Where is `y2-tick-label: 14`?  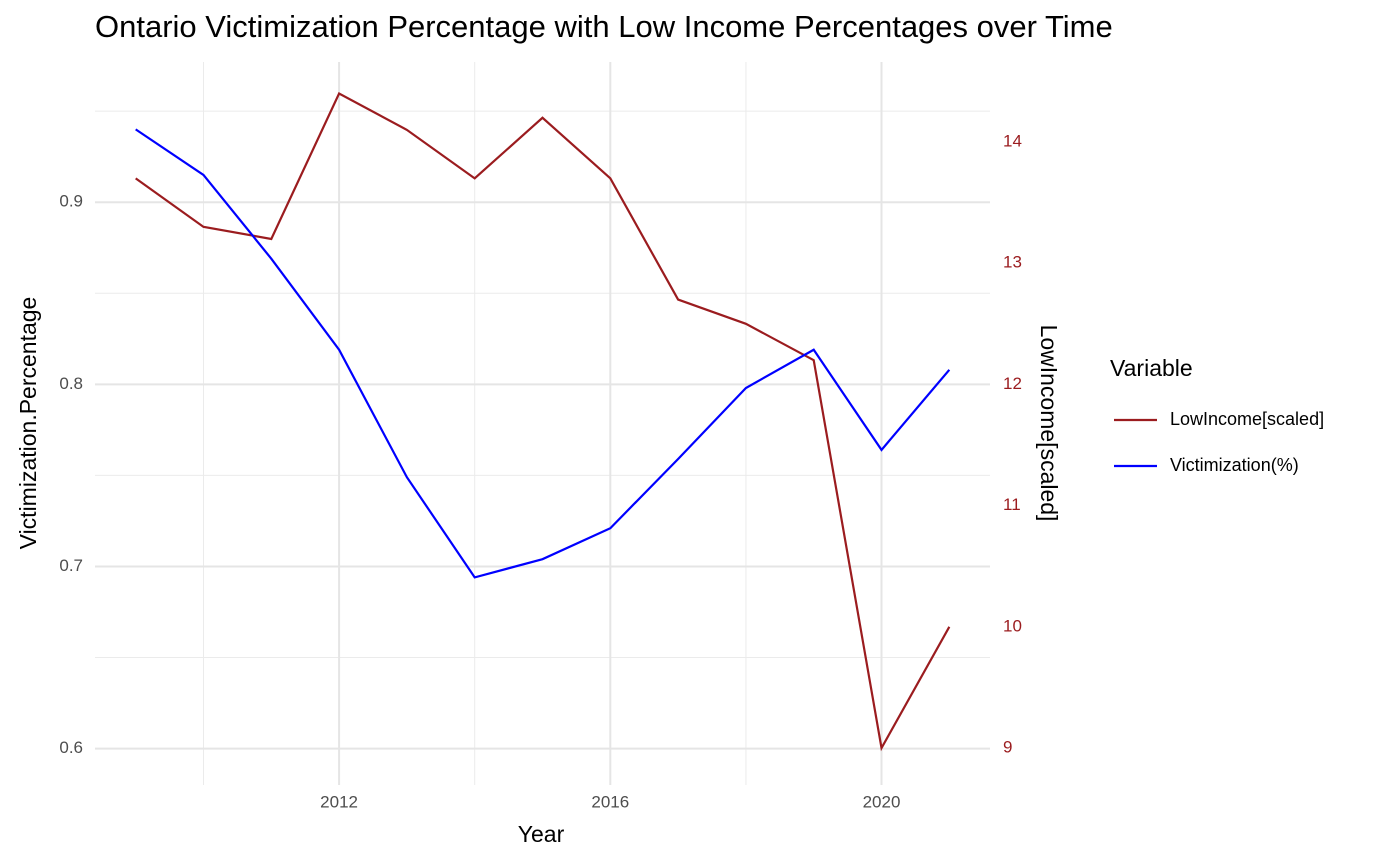 y2-tick-label: 14 is located at coordinates (1012, 140).